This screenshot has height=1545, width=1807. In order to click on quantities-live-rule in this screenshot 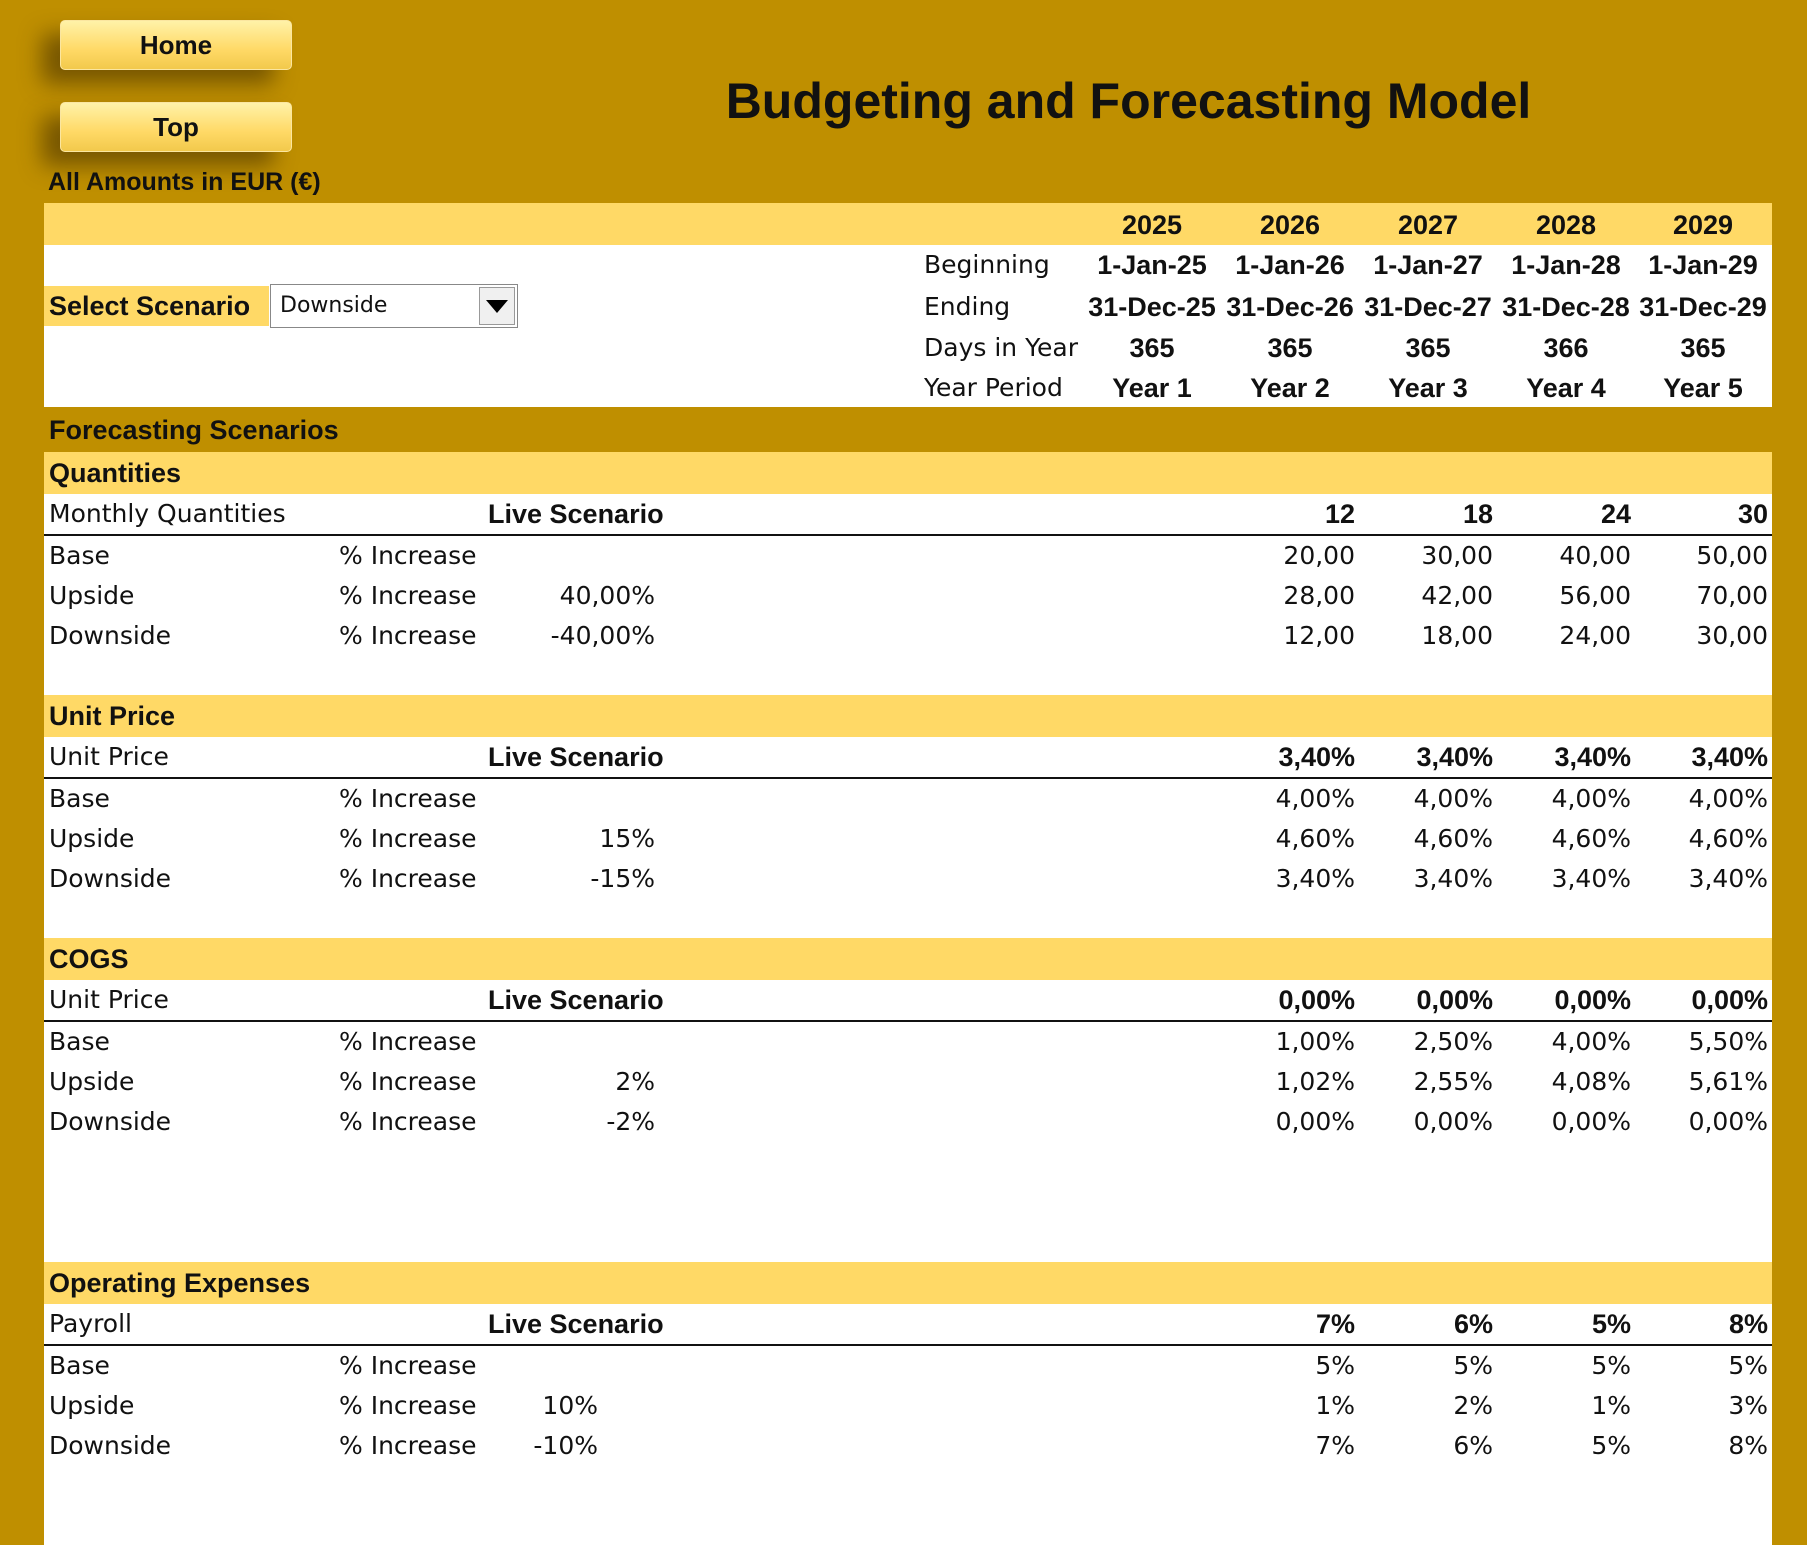, I will do `click(908, 535)`.